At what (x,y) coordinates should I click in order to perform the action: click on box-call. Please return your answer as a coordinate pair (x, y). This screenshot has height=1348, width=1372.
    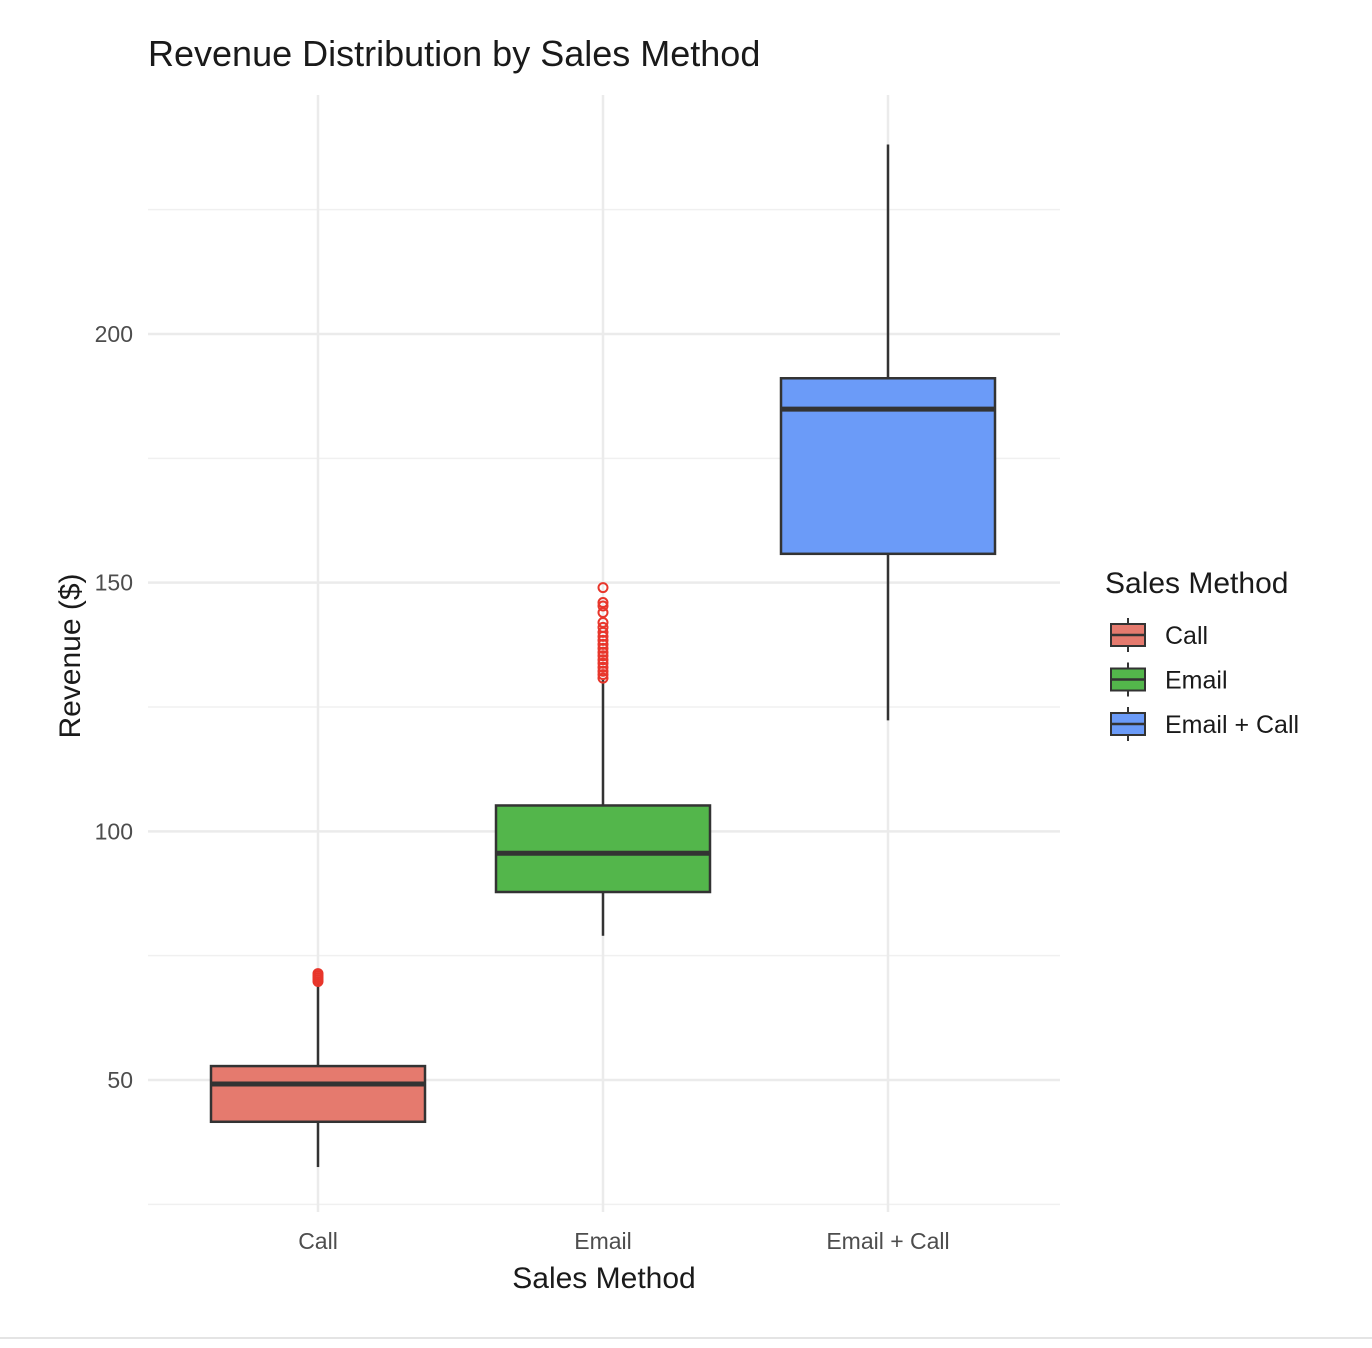
    Looking at the image, I should click on (318, 1068).